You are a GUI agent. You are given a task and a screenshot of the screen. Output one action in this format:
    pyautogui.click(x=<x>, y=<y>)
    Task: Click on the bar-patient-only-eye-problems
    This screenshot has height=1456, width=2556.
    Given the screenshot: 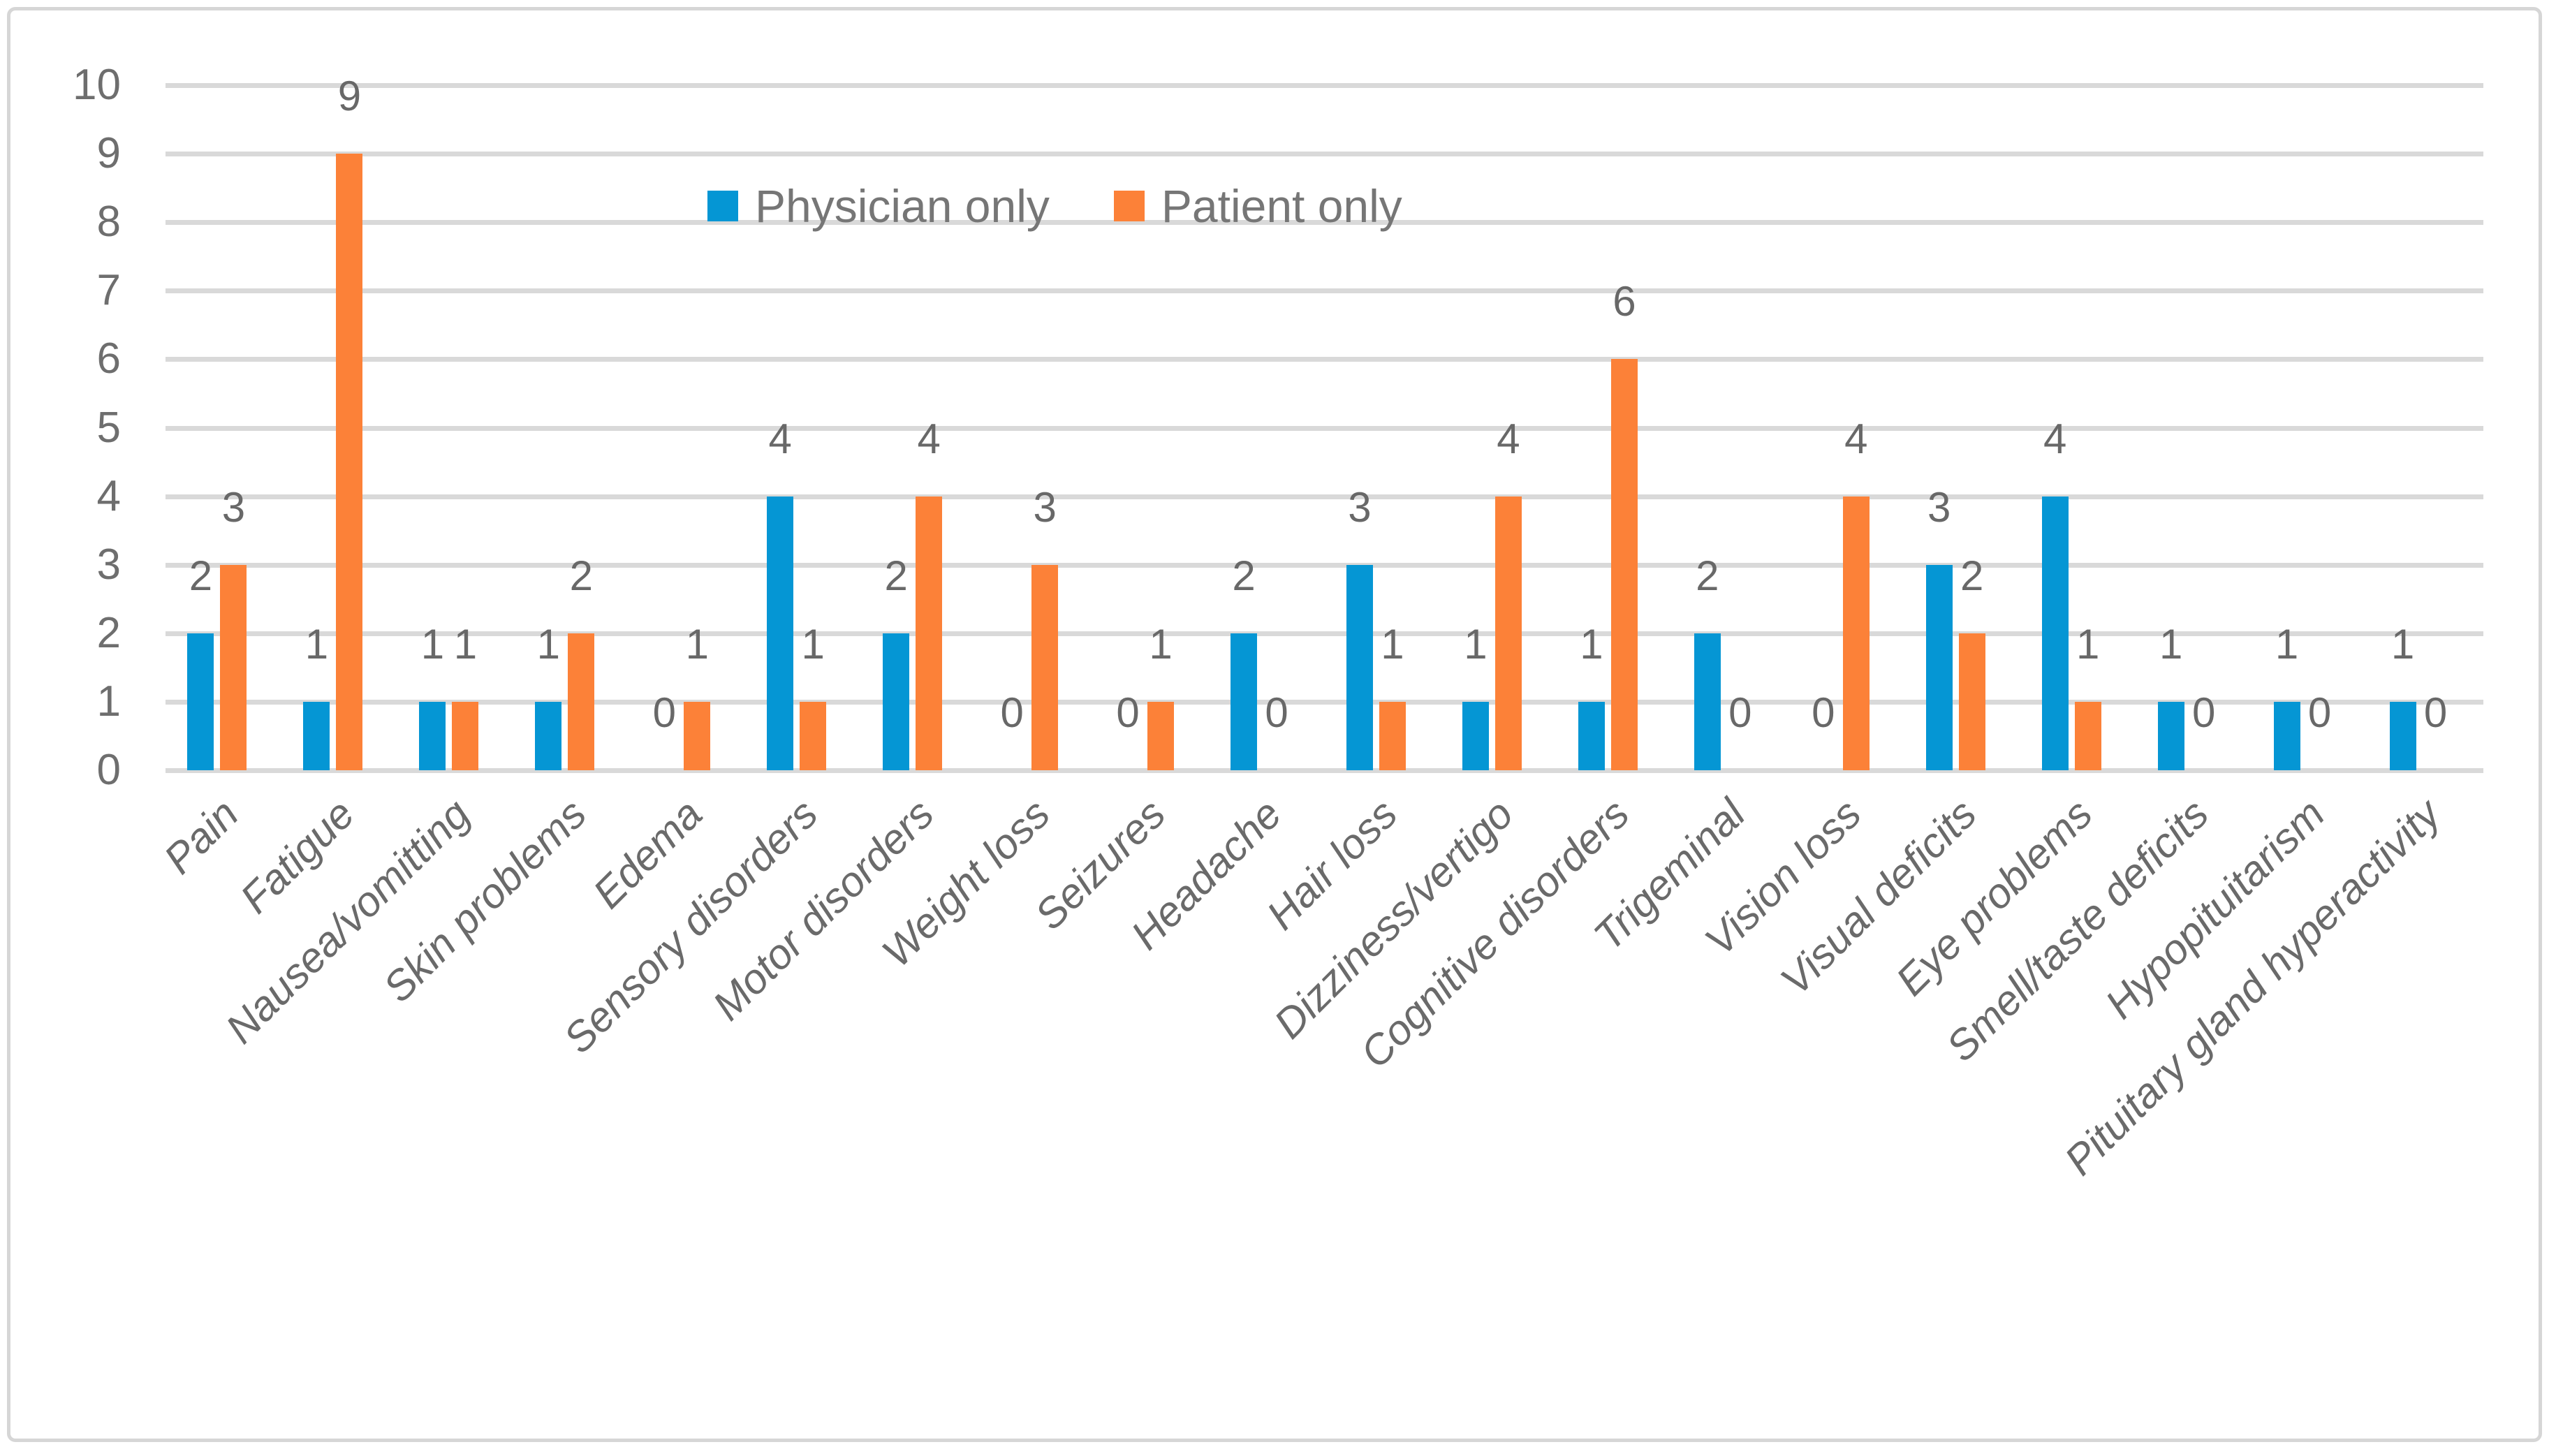 What is the action you would take?
    pyautogui.click(x=2087, y=735)
    